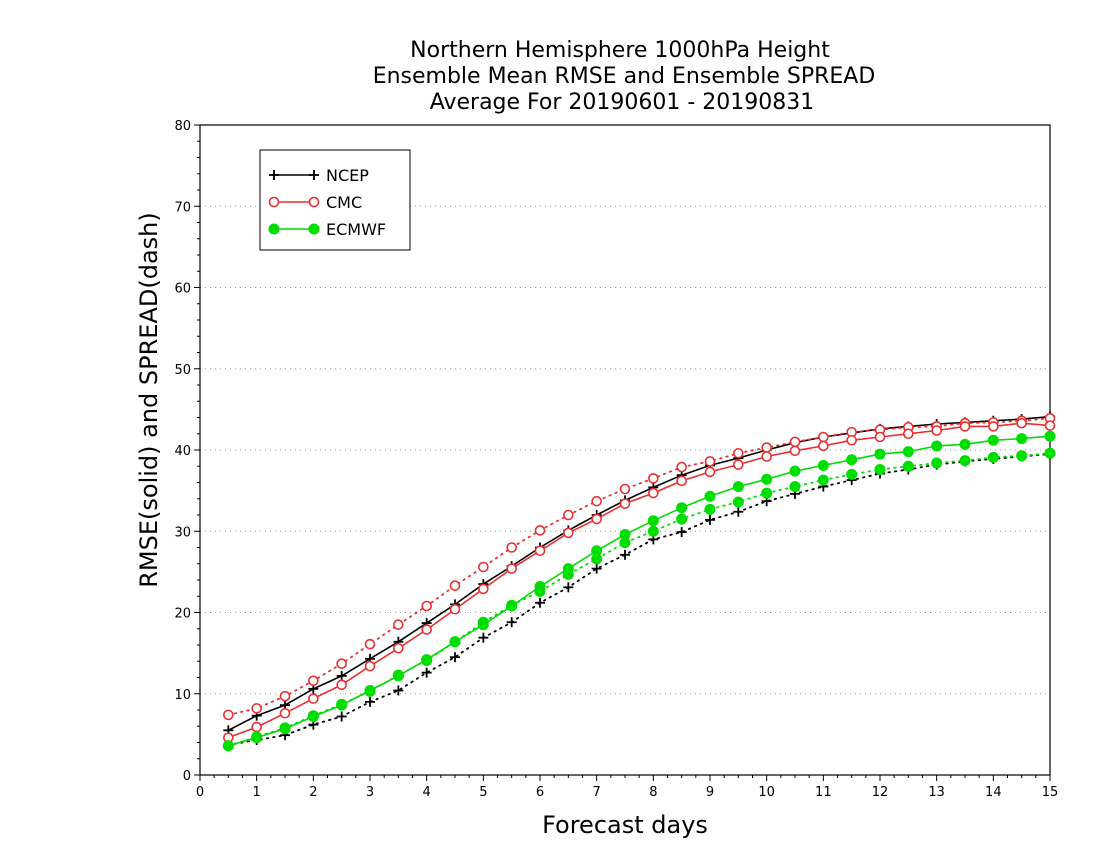  What do you see at coordinates (182, 532) in the screenshot?
I see `y-tick-label: 30` at bounding box center [182, 532].